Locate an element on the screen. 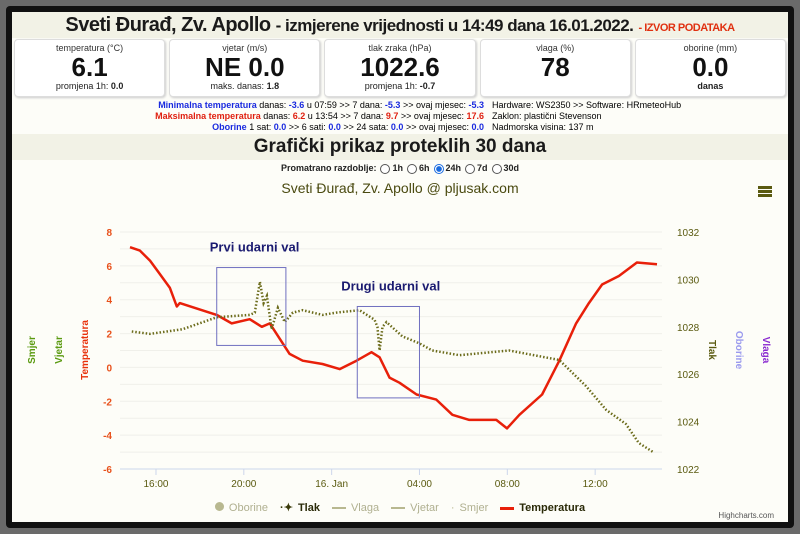 This screenshot has width=800, height=534. y-left-tick: 8 is located at coordinates (109, 233).